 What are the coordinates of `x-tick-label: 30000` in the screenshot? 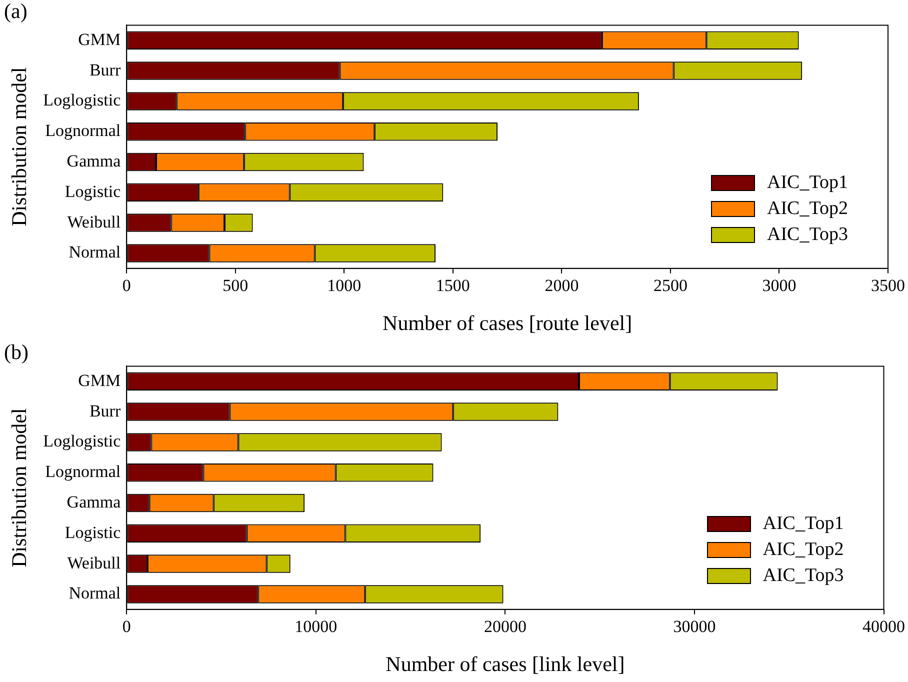 It's located at (694, 626).